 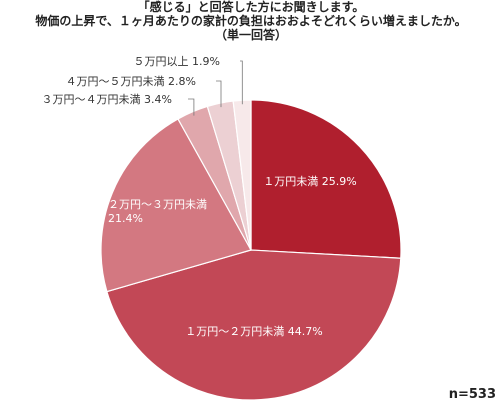 What do you see at coordinates (131, 81) in the screenshot?
I see `slice-label: ４万円～５万円未満 2.8%` at bounding box center [131, 81].